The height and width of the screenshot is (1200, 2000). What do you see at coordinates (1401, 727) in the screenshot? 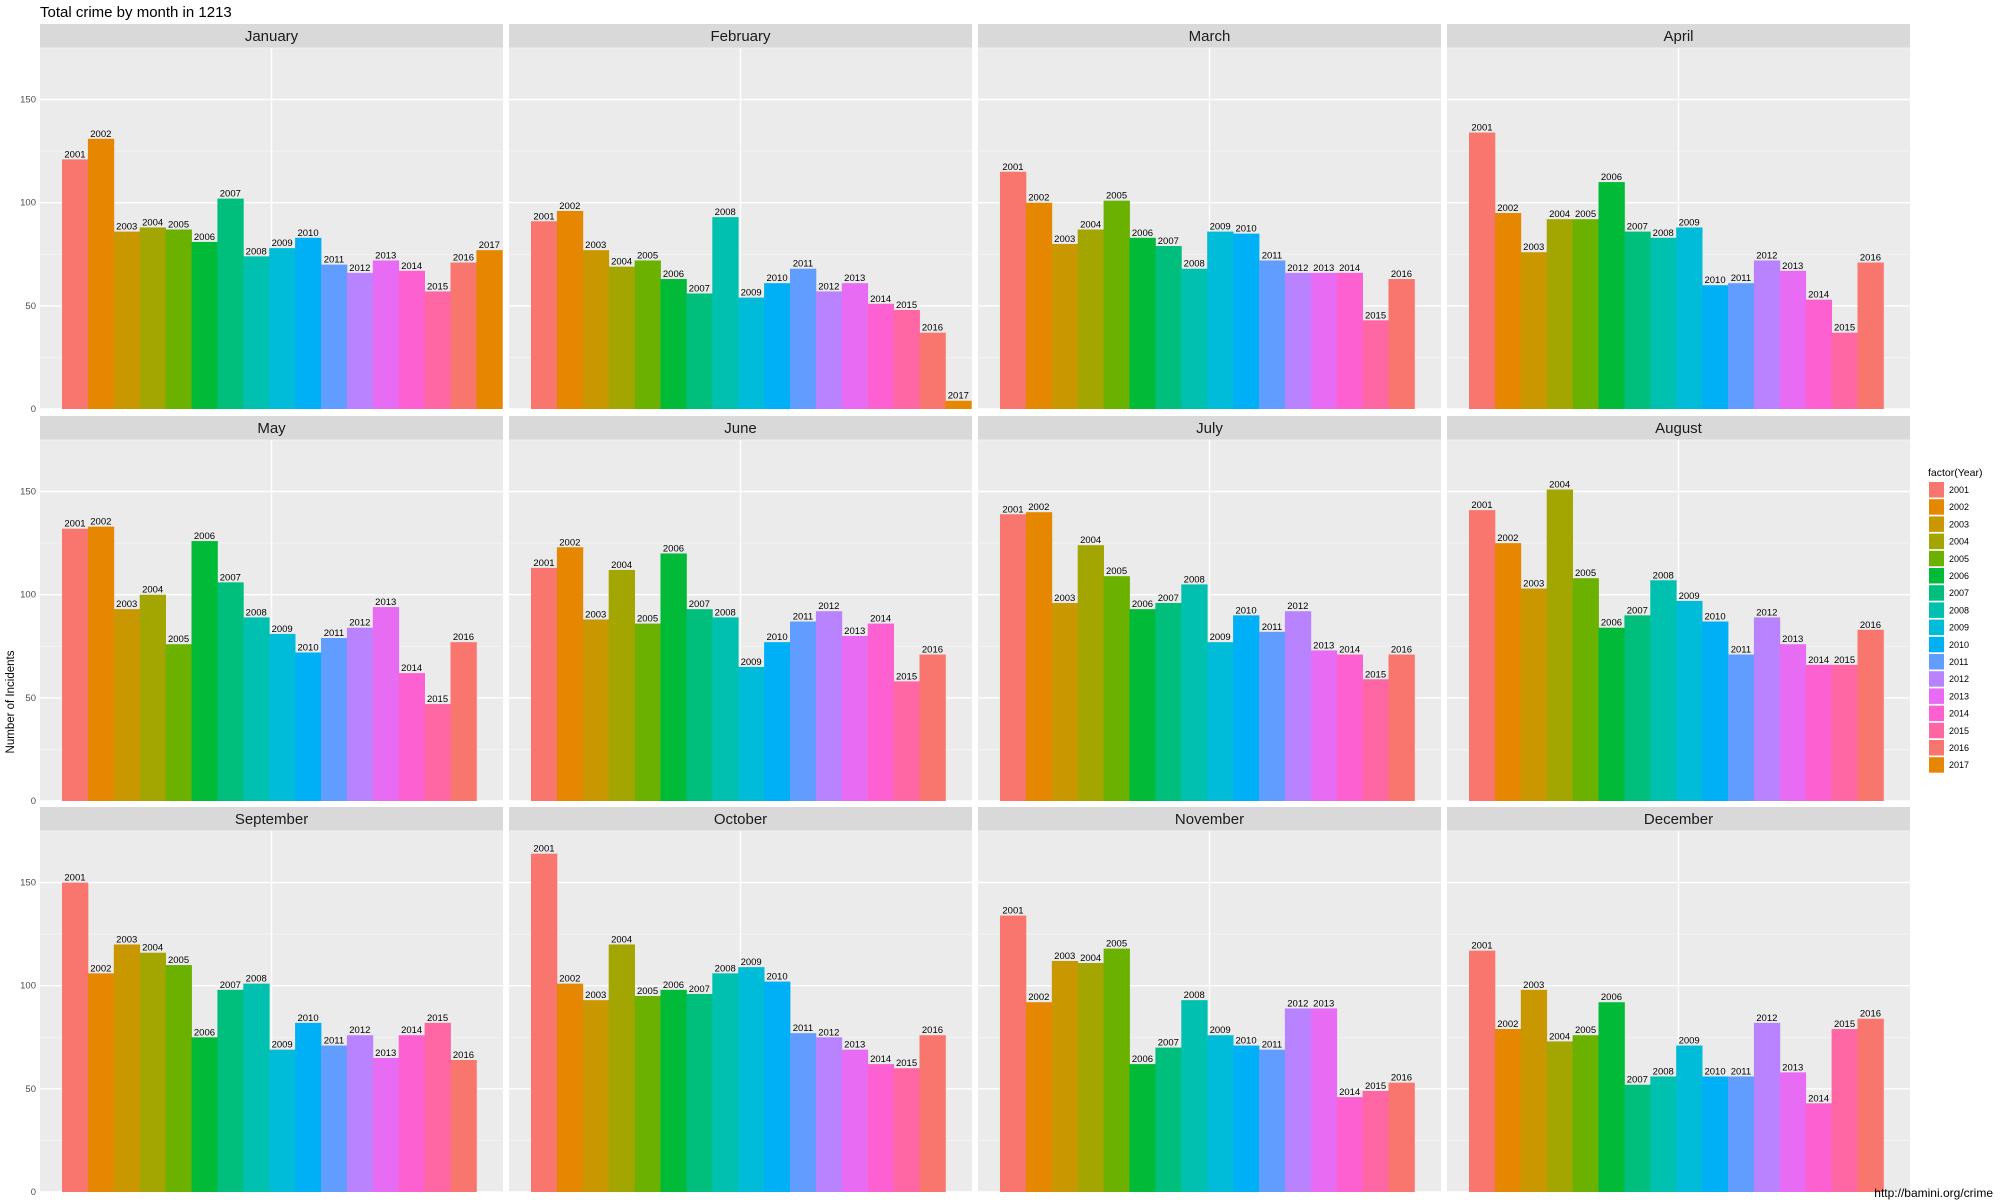
I see `bar-july-2016` at bounding box center [1401, 727].